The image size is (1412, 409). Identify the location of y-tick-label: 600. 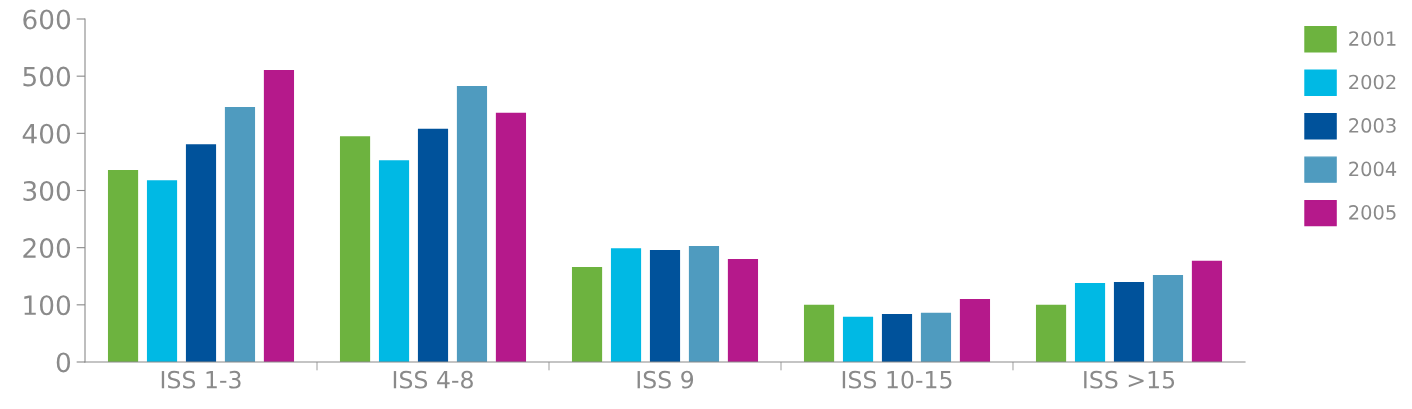
(47, 19).